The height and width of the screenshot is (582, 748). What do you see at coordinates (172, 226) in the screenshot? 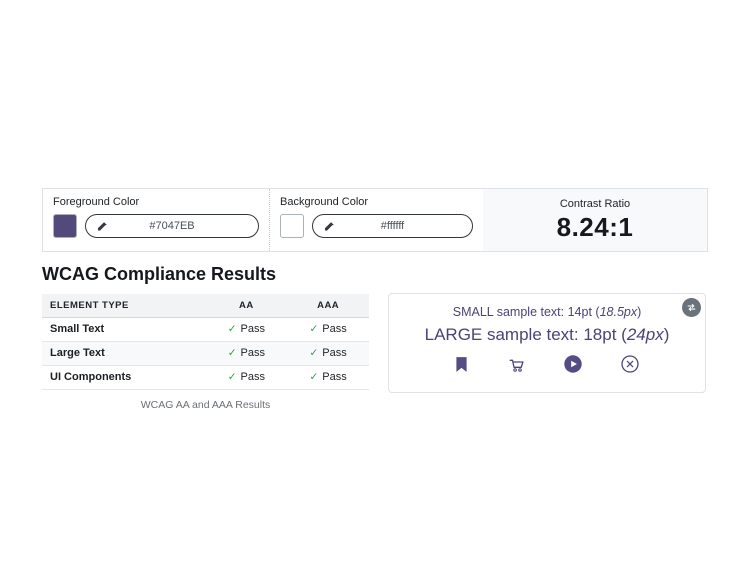
I see `foreground-hex-input` at bounding box center [172, 226].